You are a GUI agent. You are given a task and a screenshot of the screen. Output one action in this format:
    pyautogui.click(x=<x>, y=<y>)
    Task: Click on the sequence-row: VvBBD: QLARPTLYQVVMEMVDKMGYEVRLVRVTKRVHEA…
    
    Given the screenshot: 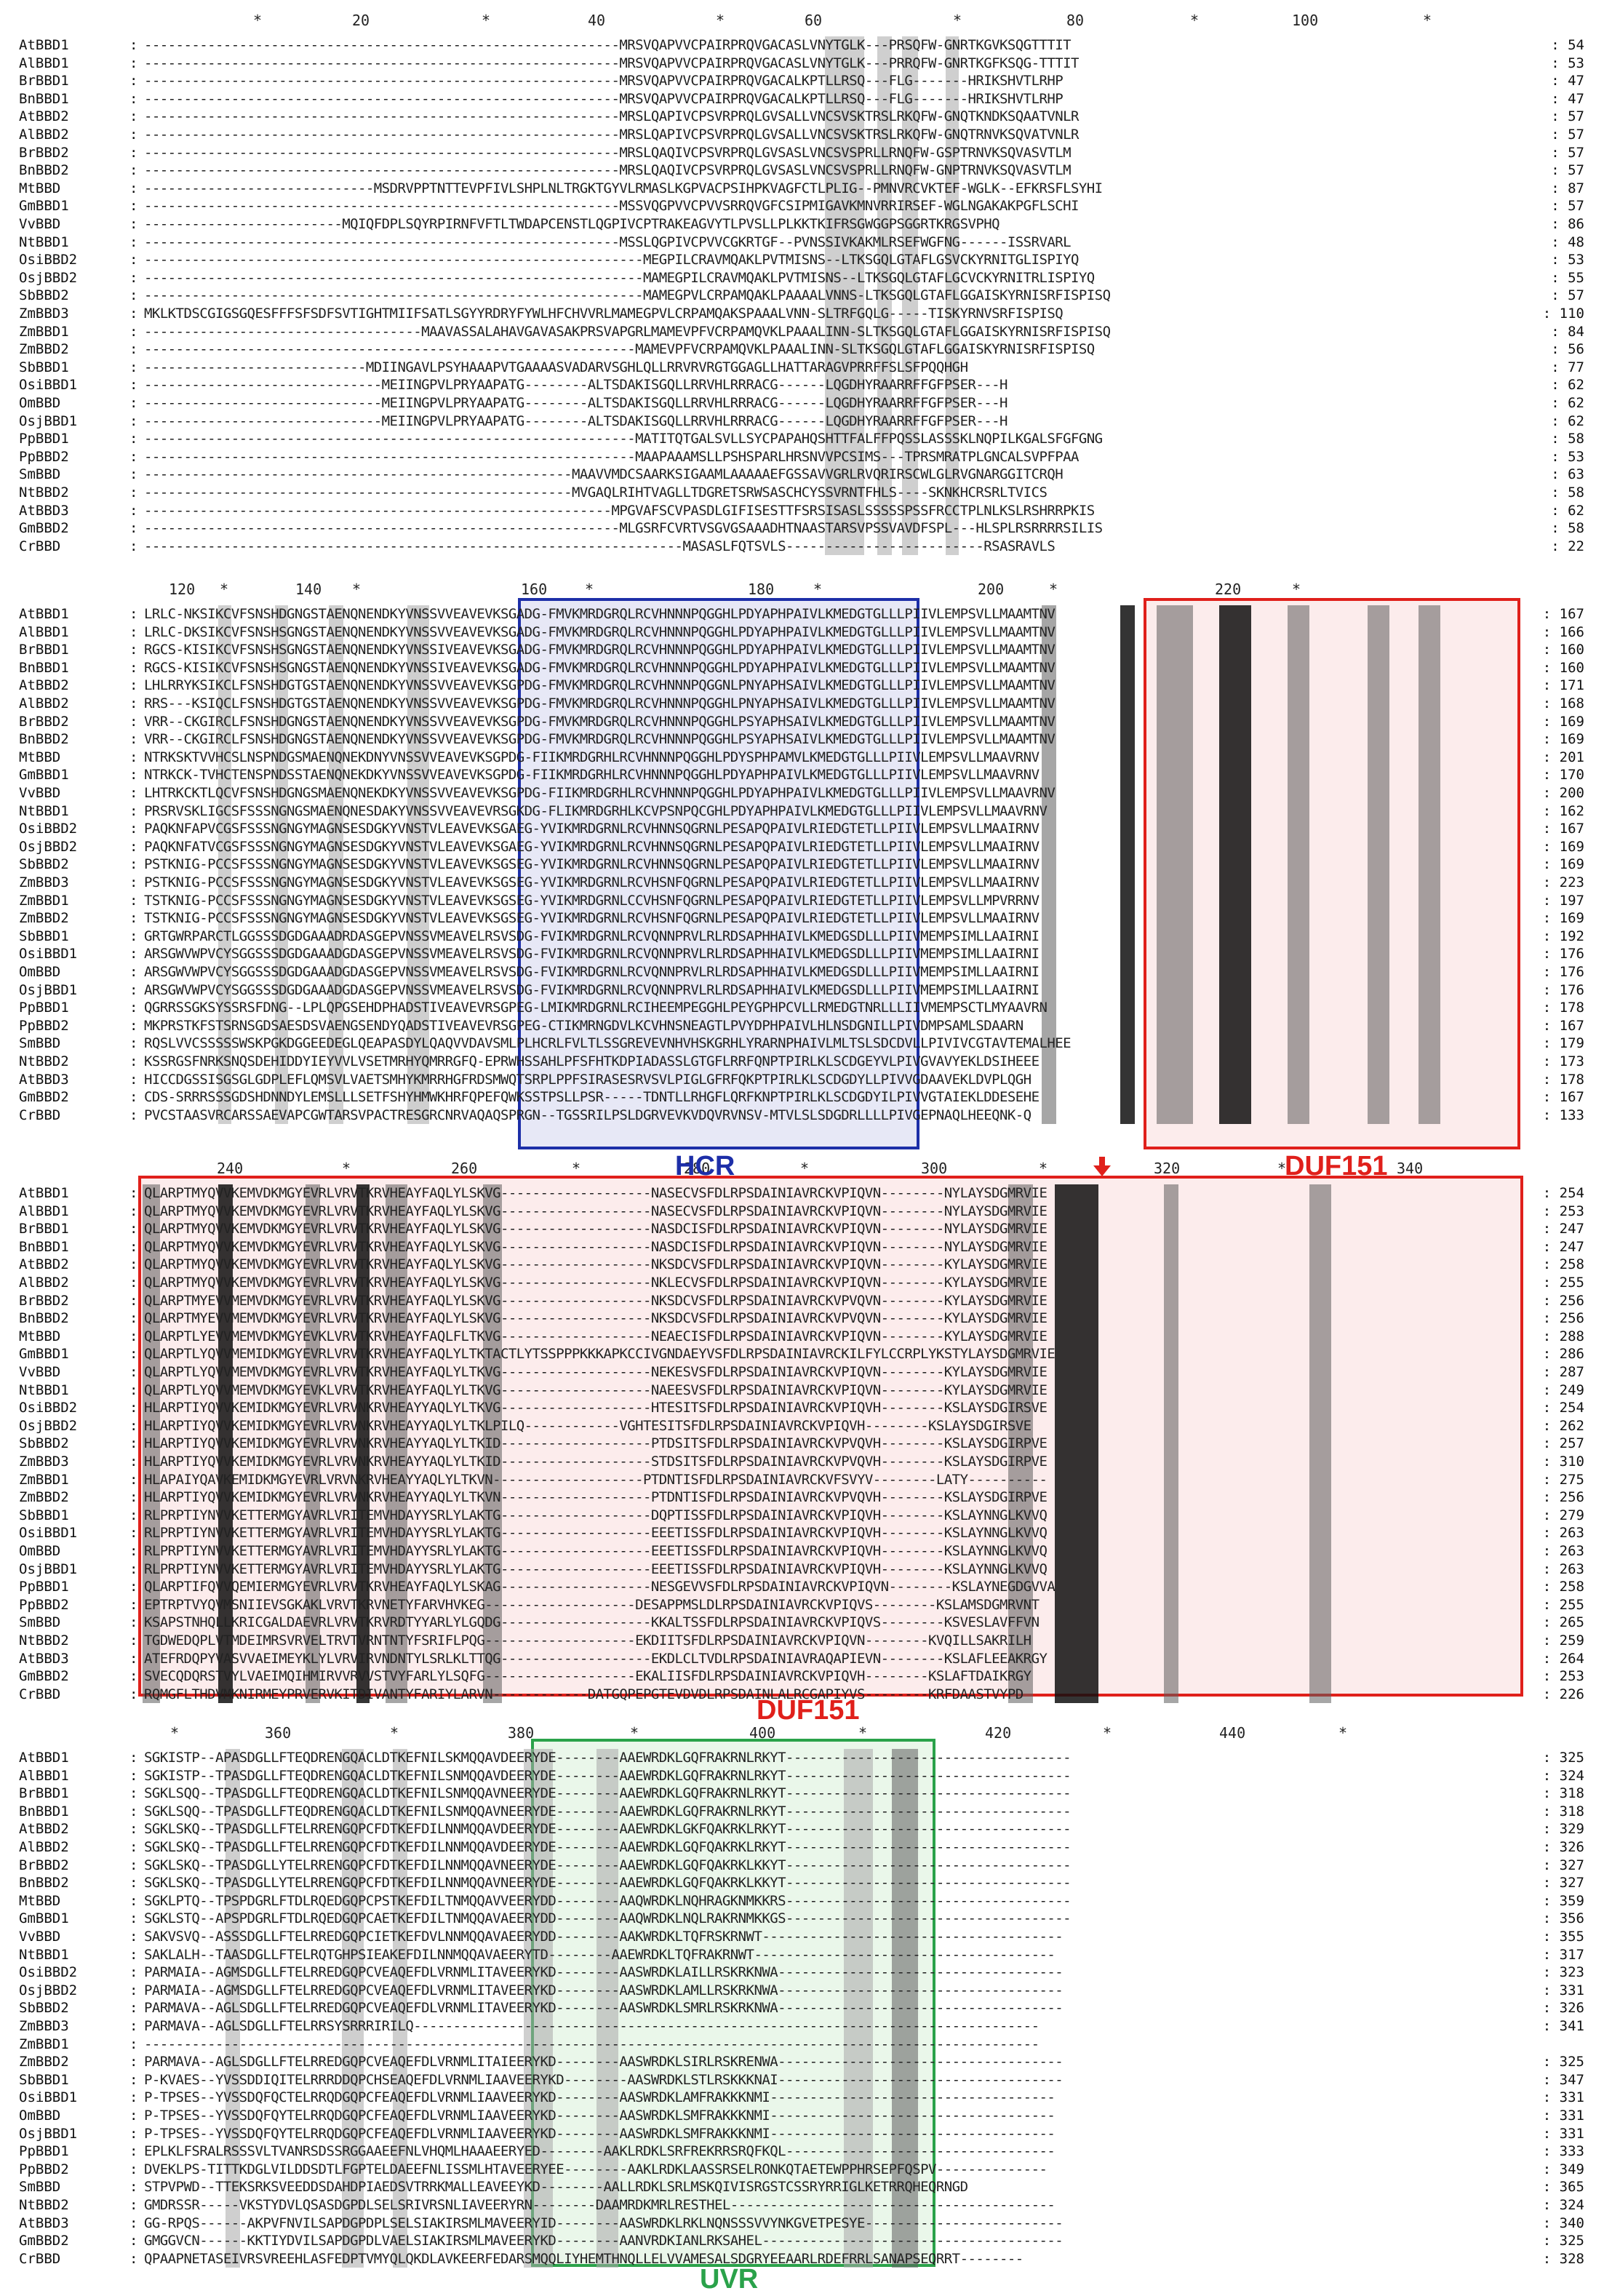 What is the action you would take?
    pyautogui.click(x=806, y=1372)
    